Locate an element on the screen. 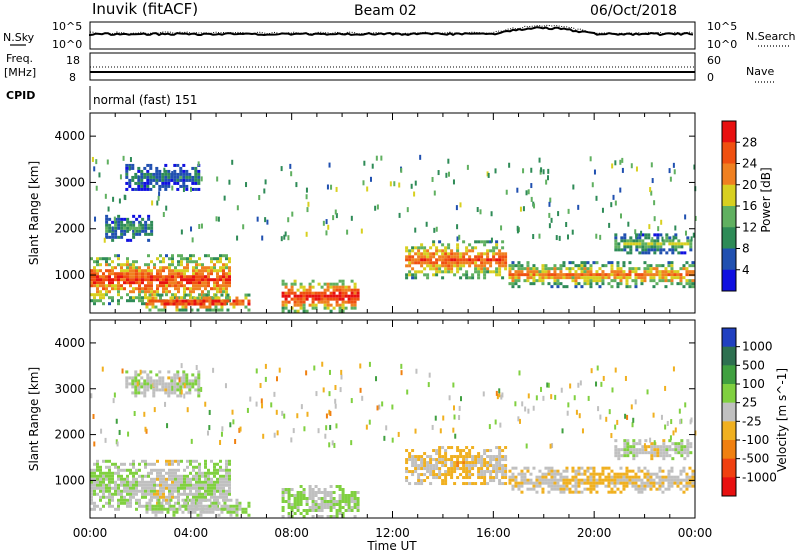 This screenshot has height=554, width=800. nsearch-tick-low: 10^0 is located at coordinates (722, 44).